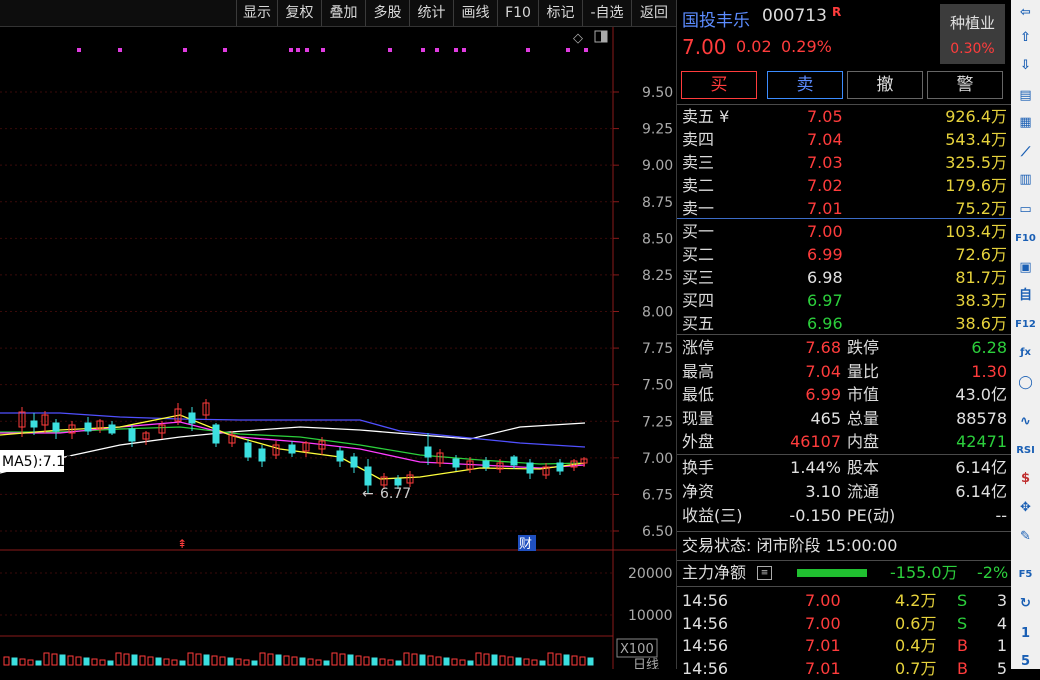 This screenshot has height=680, width=1040. Describe the element at coordinates (972, 49) in the screenshot. I see `sector-pct: 0.30%` at that location.